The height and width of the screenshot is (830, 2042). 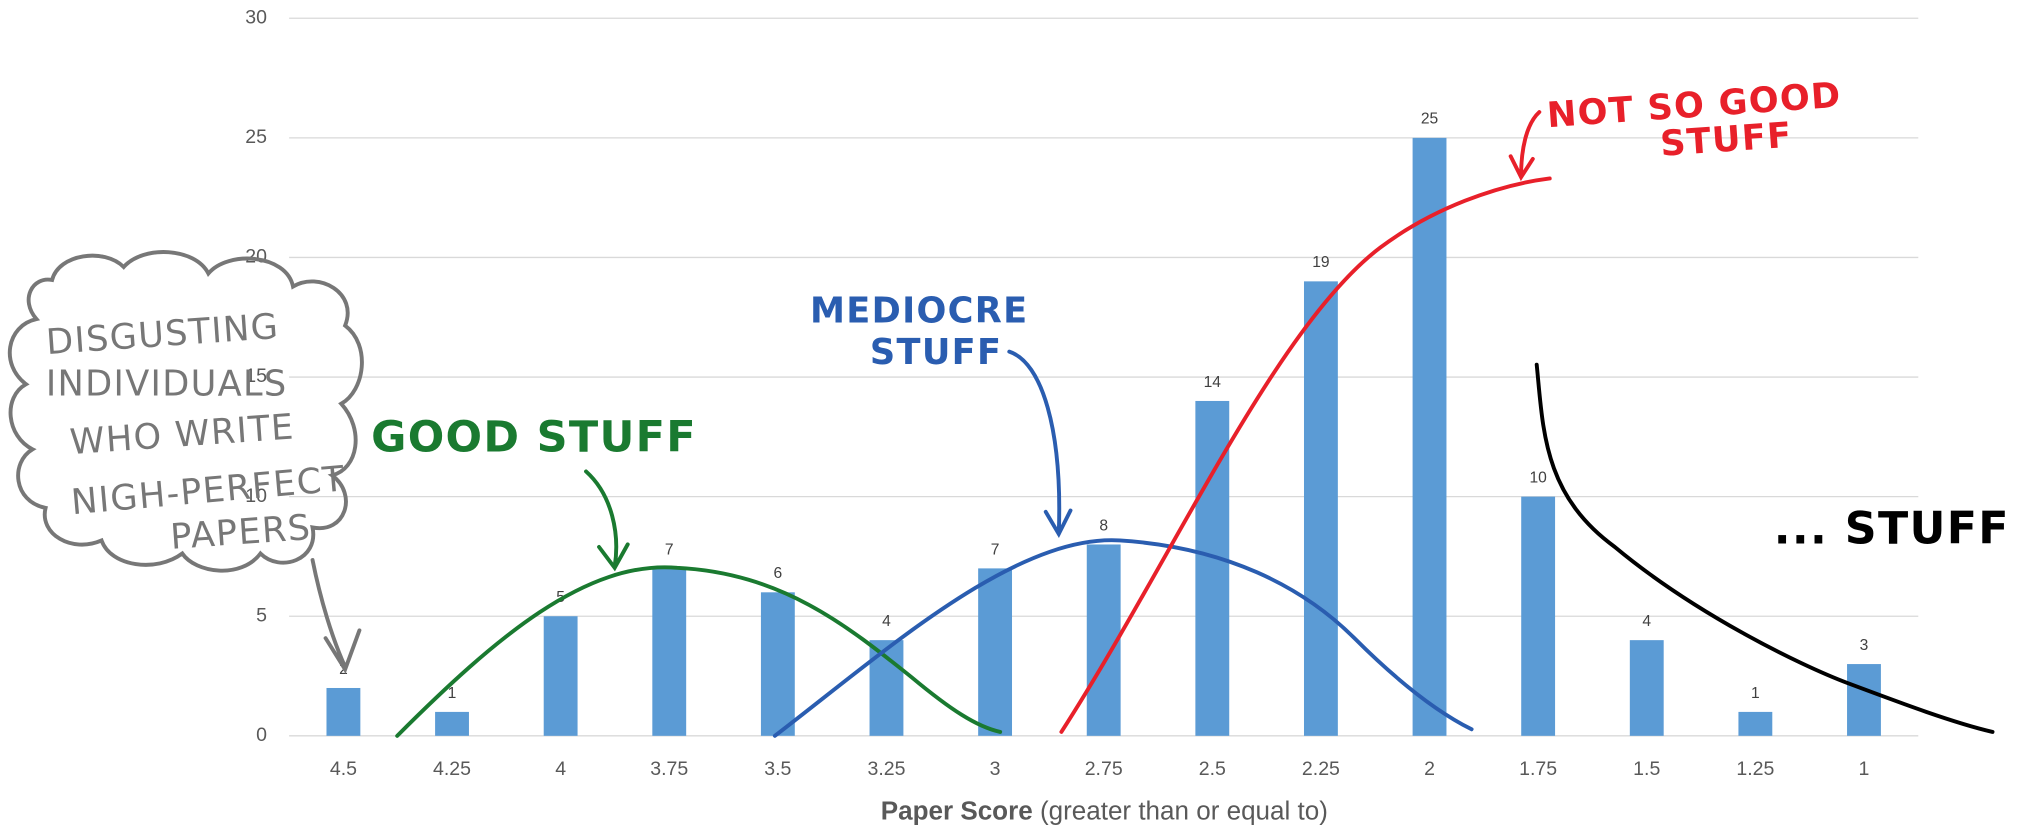 I want to click on other-curve, so click(x=1764, y=548).